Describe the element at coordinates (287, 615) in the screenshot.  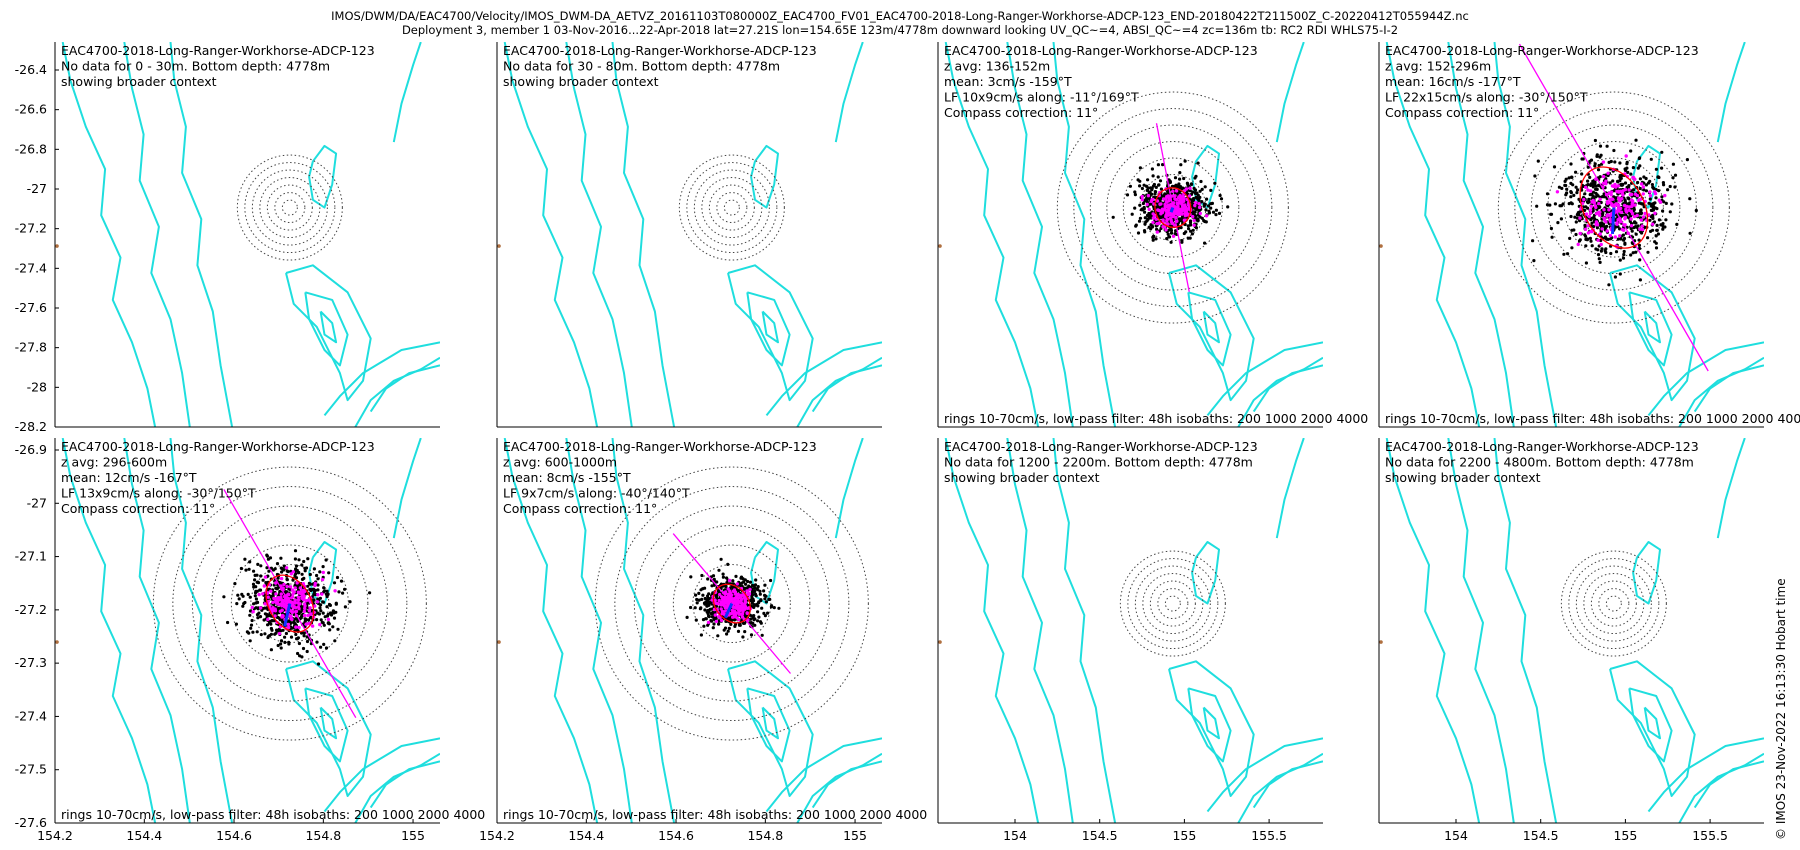
I see `mean-velocity-vector` at that location.